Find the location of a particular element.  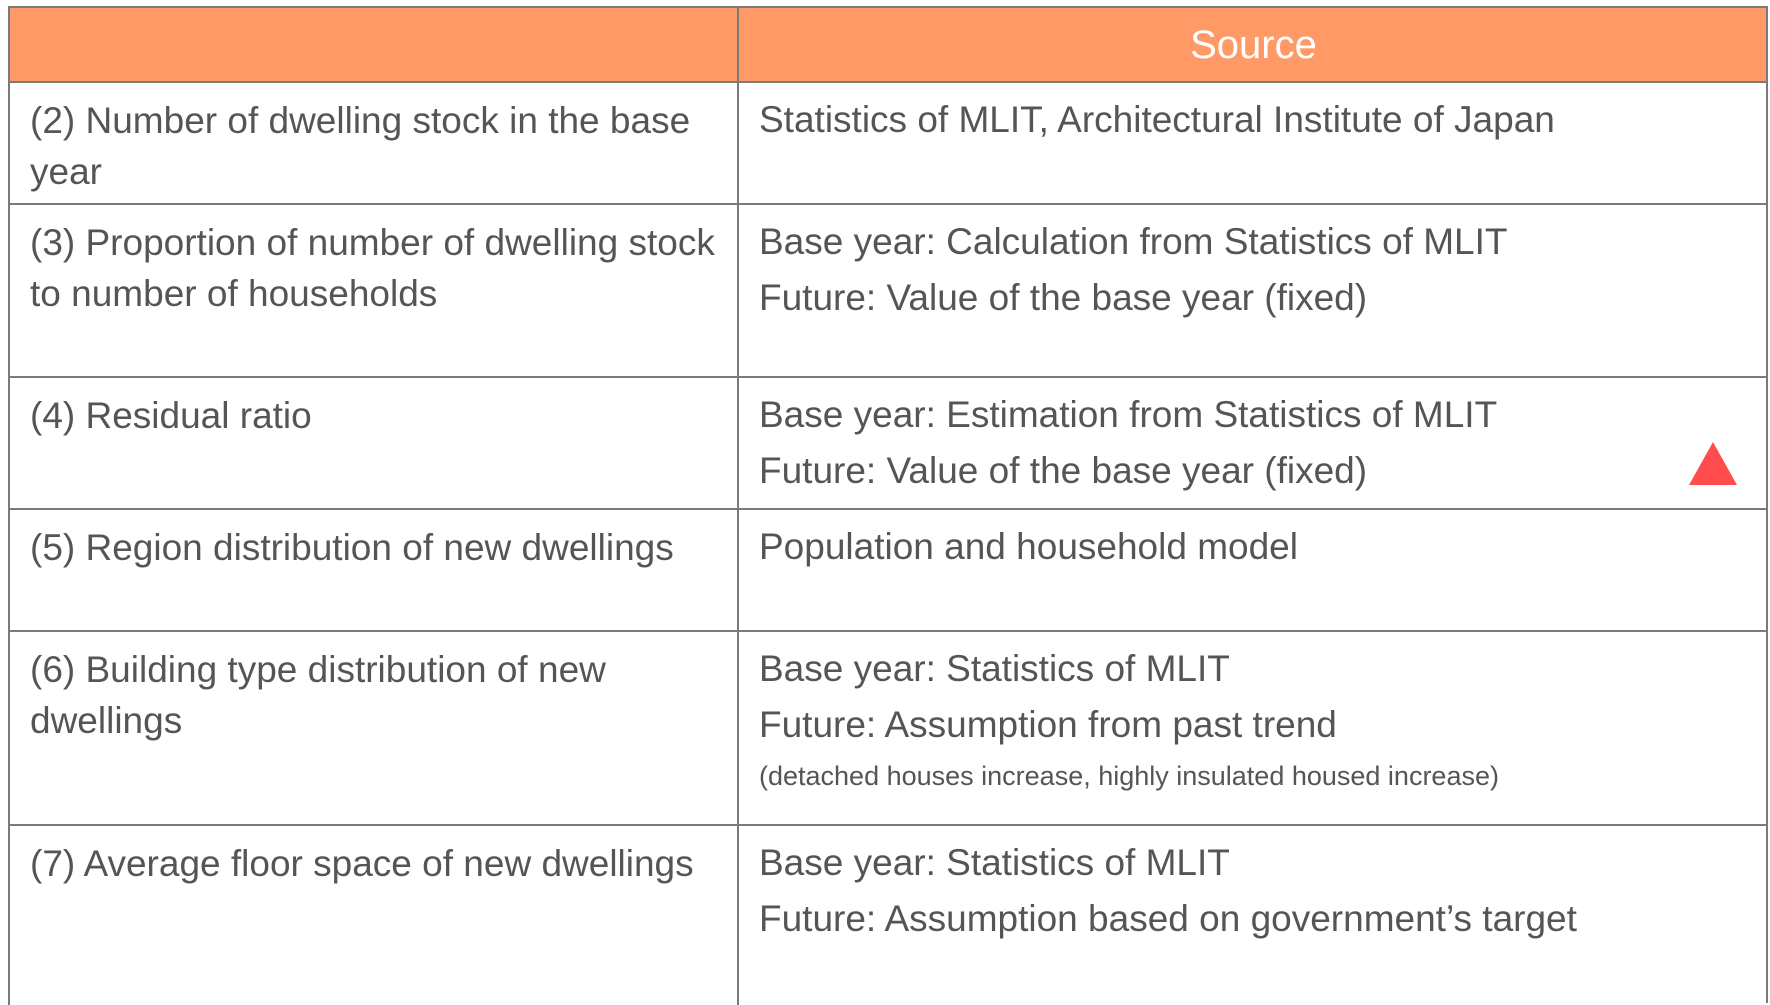

triangle-icon is located at coordinates (1713, 463).